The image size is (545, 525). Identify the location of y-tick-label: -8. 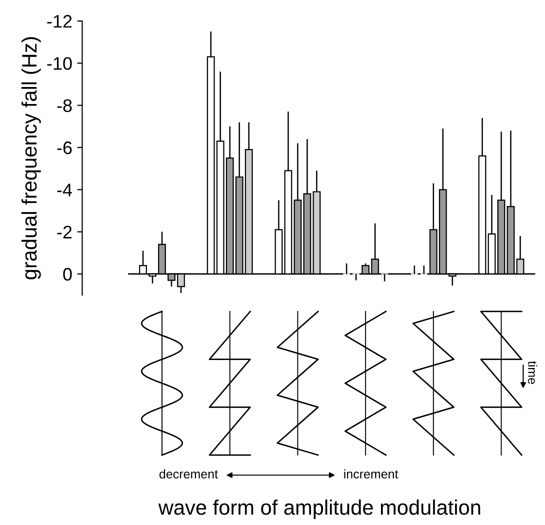
(64, 105).